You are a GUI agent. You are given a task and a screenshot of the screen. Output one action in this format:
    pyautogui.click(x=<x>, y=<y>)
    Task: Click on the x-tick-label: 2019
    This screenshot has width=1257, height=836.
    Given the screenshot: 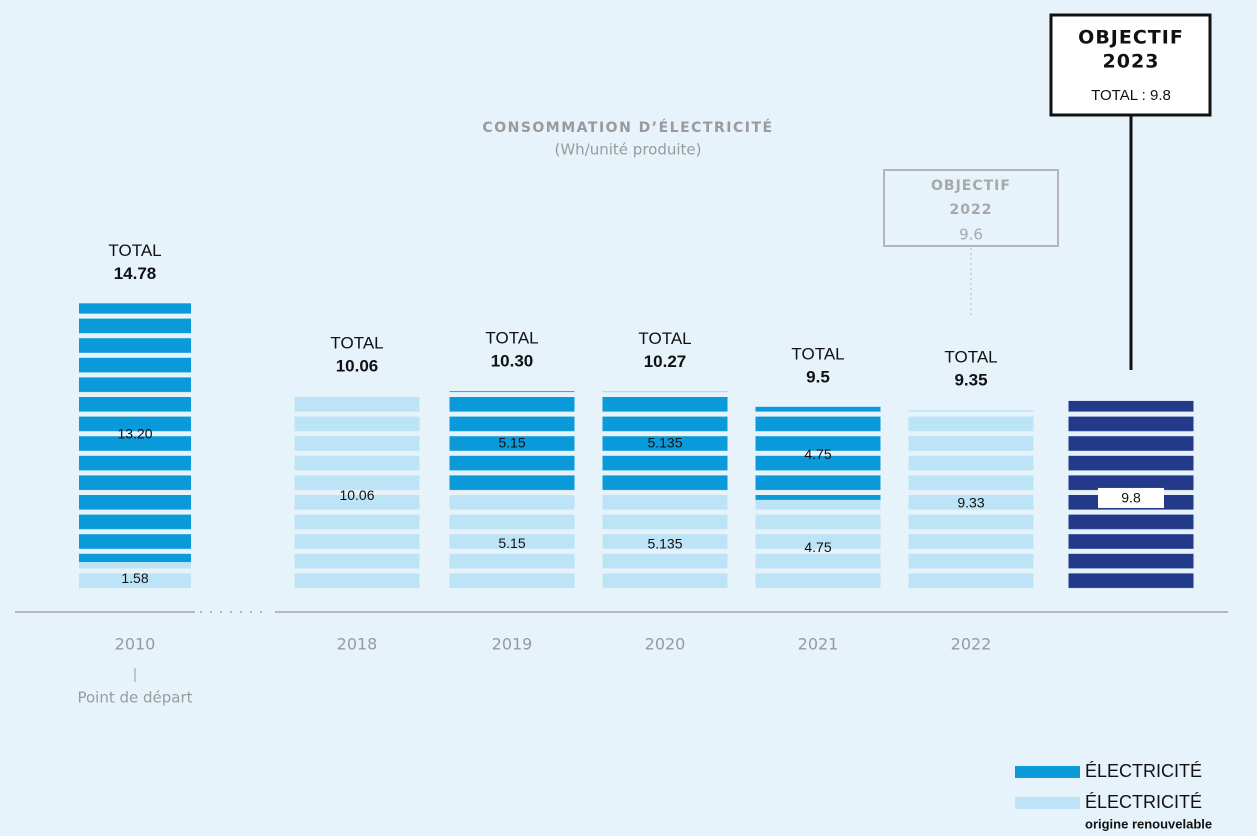 What is the action you would take?
    pyautogui.click(x=512, y=644)
    